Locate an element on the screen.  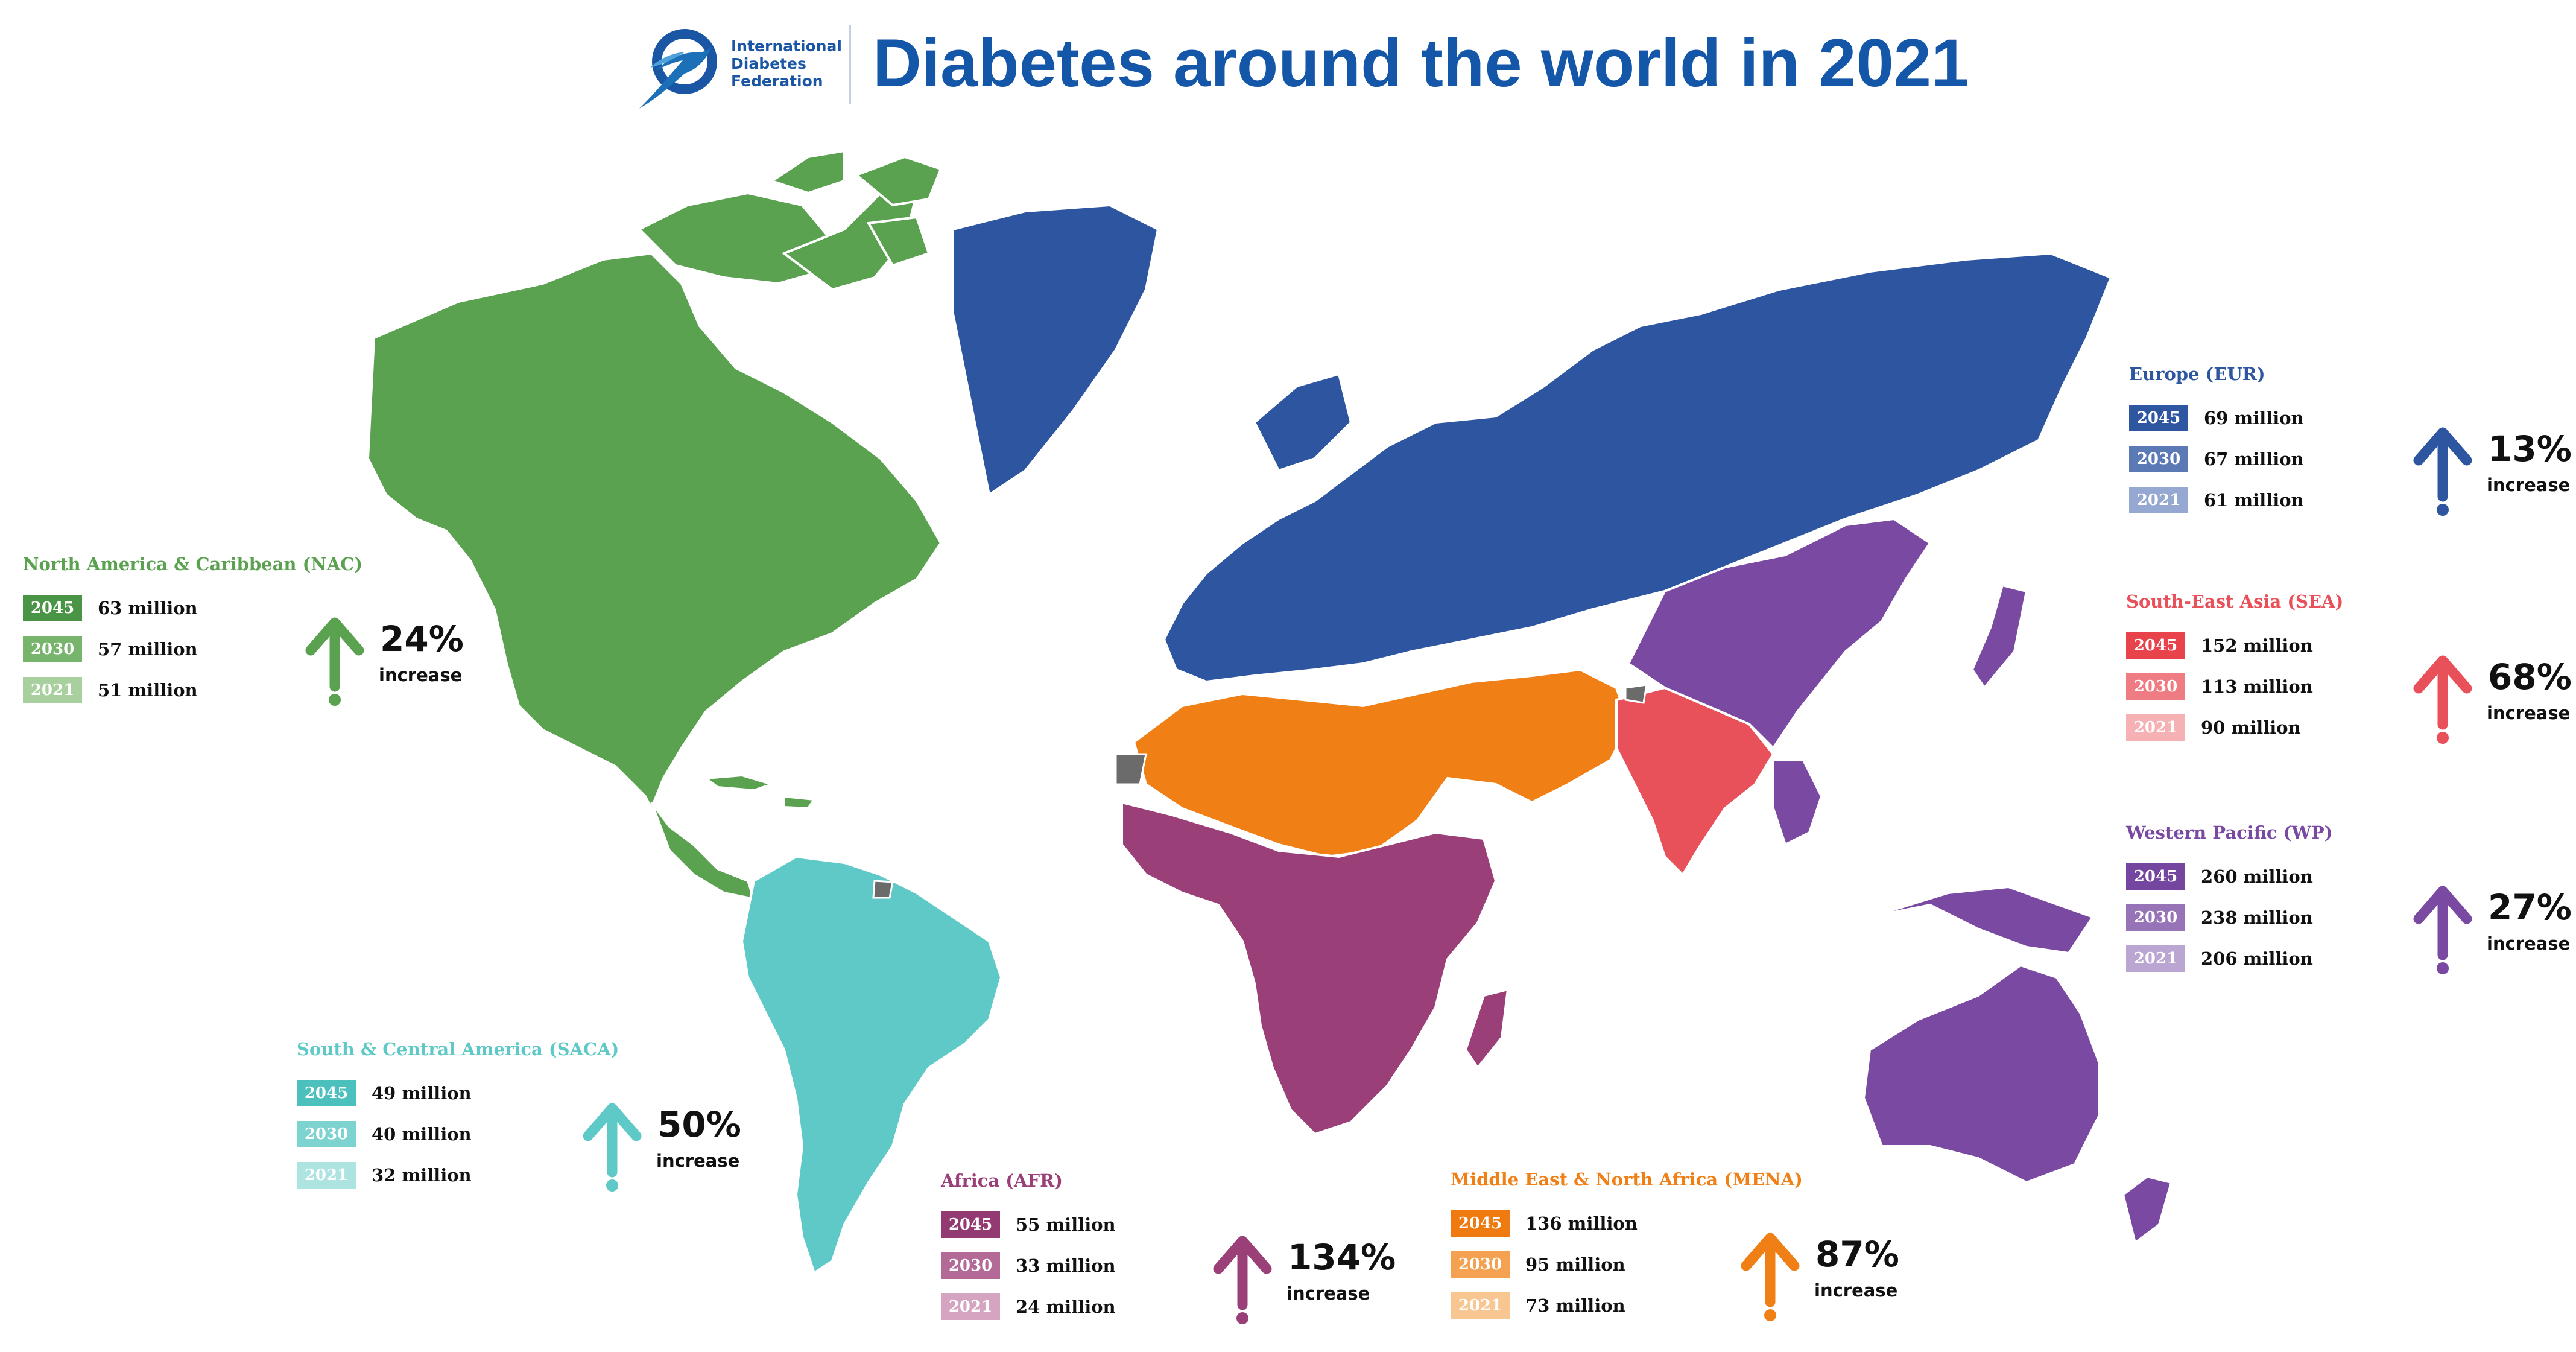
year-value: 32 million is located at coordinates (422, 1175).